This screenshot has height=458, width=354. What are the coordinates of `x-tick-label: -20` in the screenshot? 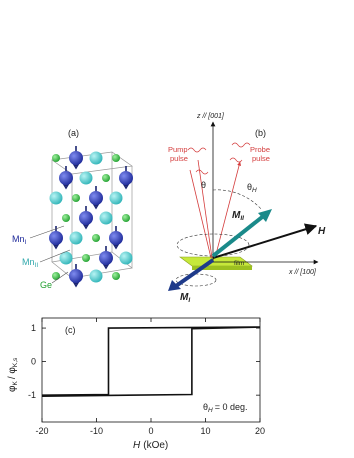 It's located at (41, 431).